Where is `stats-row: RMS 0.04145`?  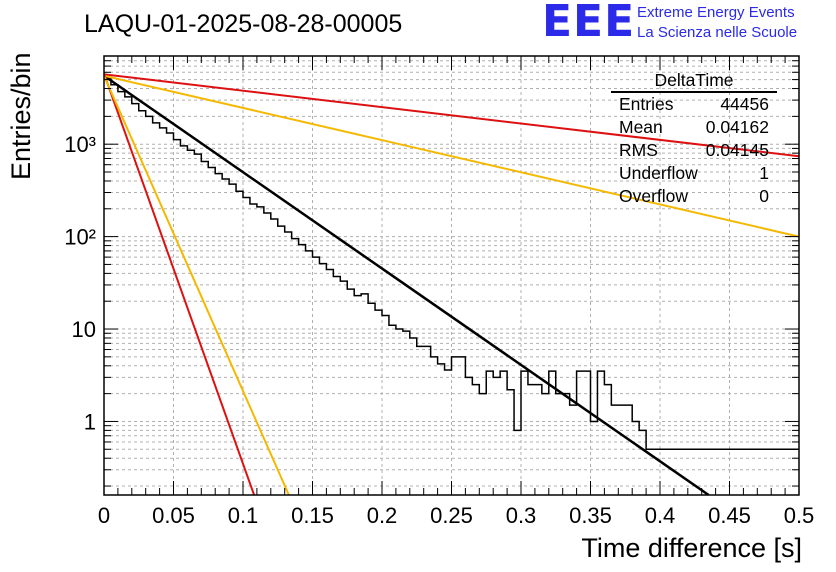 stats-row: RMS 0.04145 is located at coordinates (694, 150).